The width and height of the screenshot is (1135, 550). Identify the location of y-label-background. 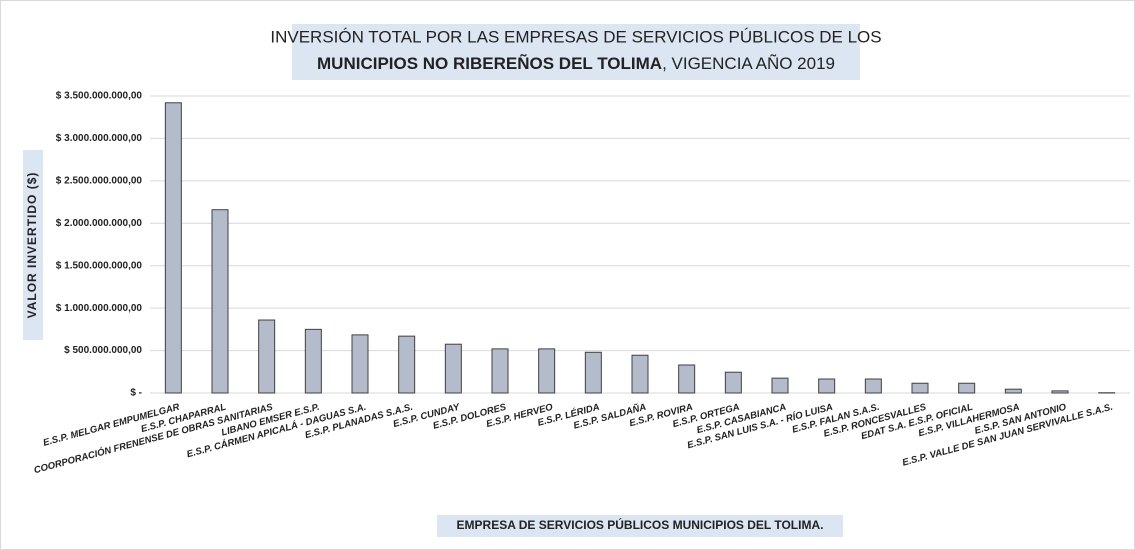
(33, 245).